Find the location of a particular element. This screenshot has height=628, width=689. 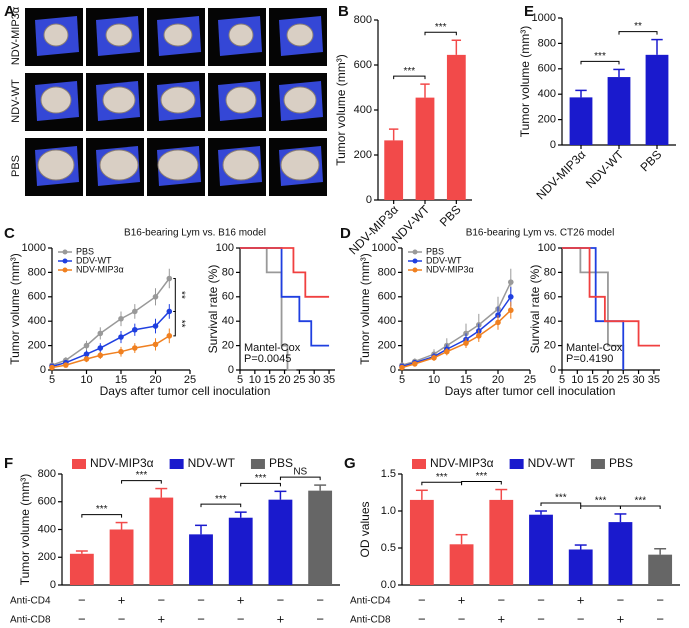

row-label: NDV-WT is located at coordinates (16, 101).